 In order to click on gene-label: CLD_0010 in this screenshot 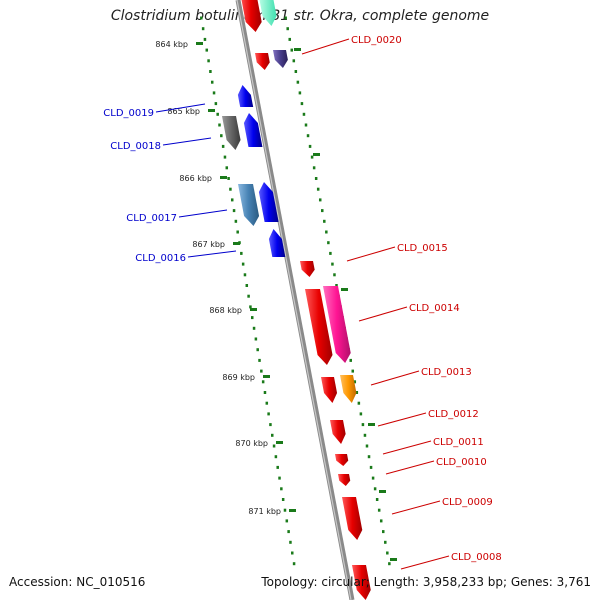, I will do `click(461, 462)`.